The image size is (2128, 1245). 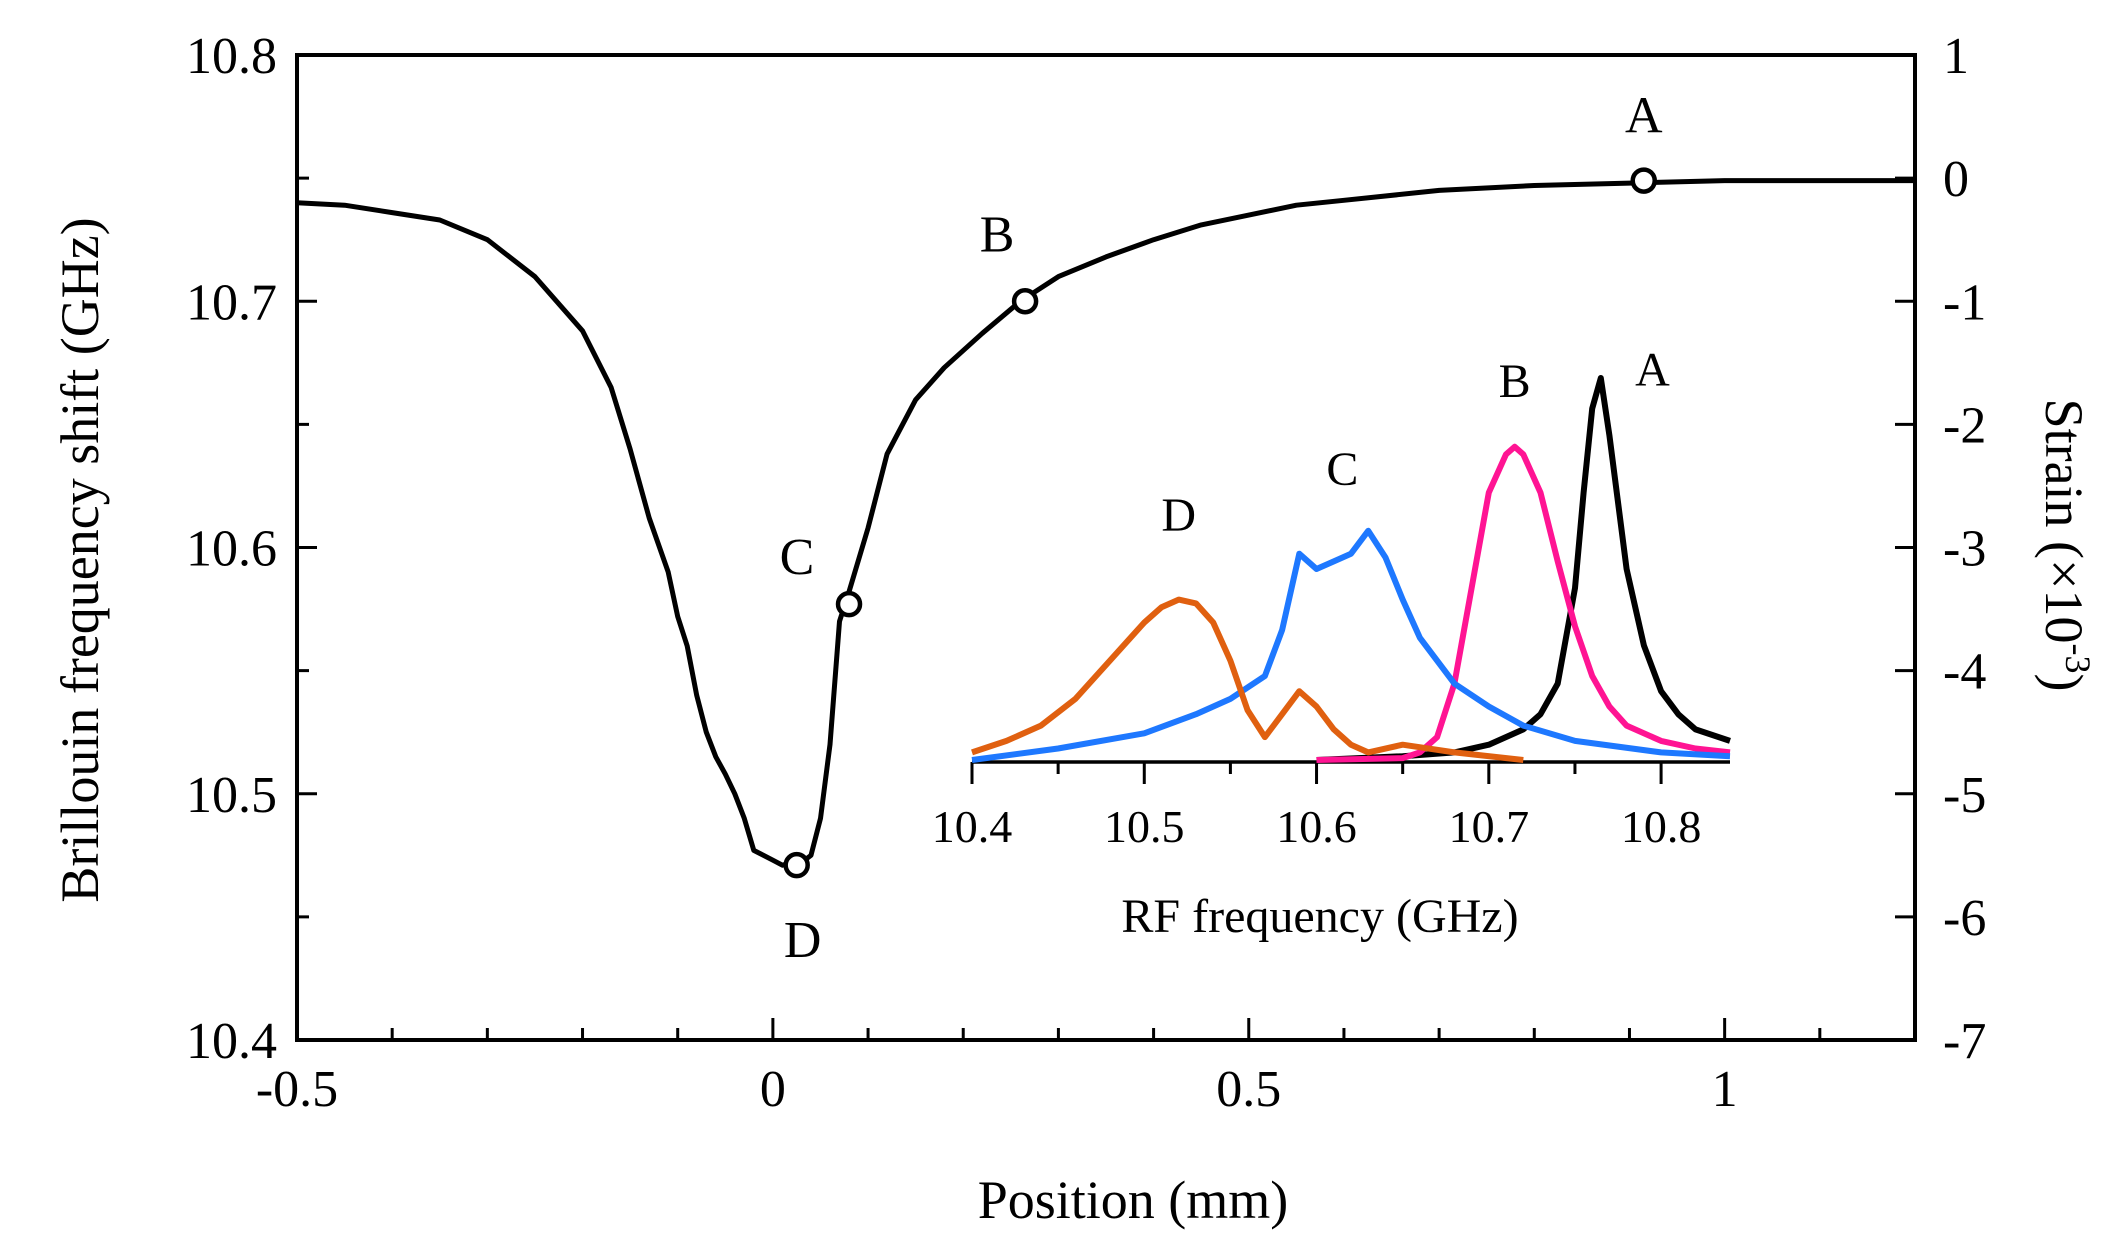 What do you see at coordinates (1956, 179) in the screenshot?
I see `y2-tick-label: 0` at bounding box center [1956, 179].